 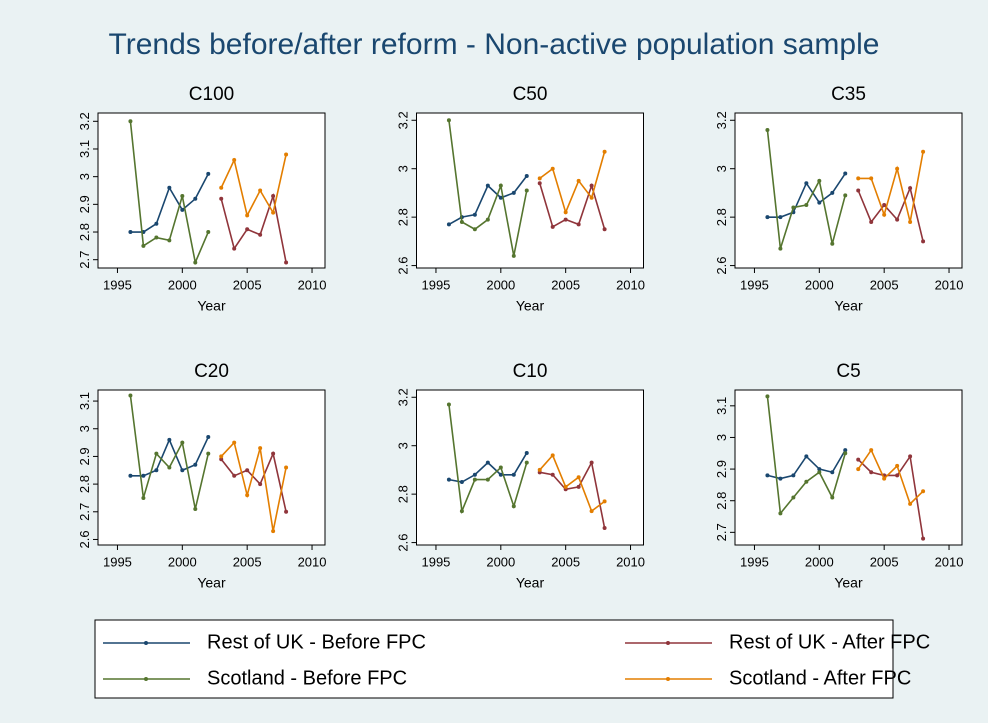 I want to click on y-tick-label: 3, so click(x=721, y=437).